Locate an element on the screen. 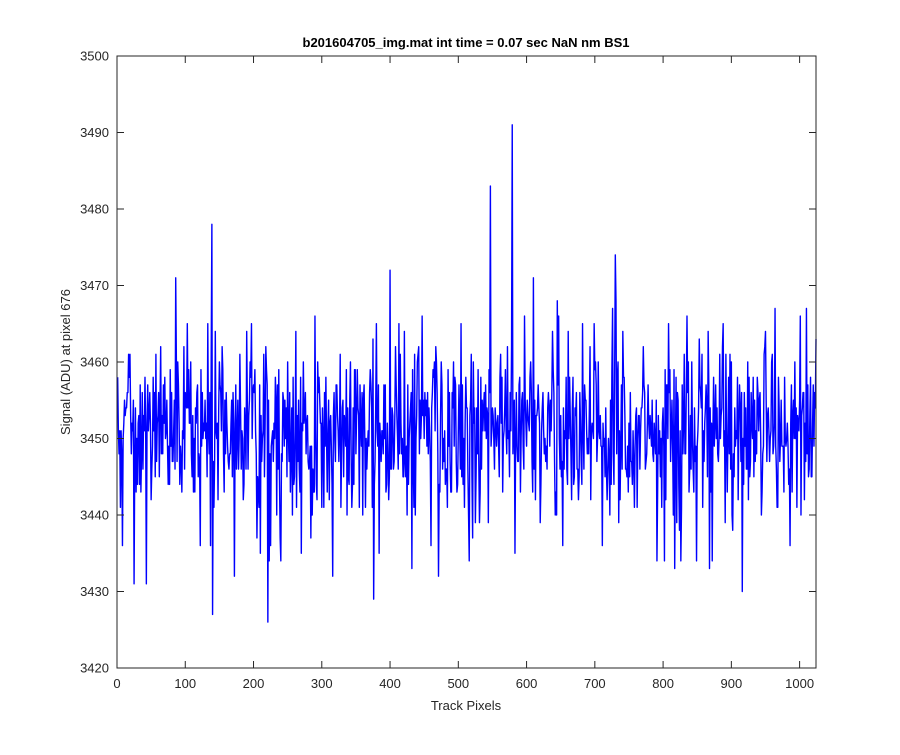 The width and height of the screenshot is (900, 755). y-tick-label: 3490 is located at coordinates (94, 132).